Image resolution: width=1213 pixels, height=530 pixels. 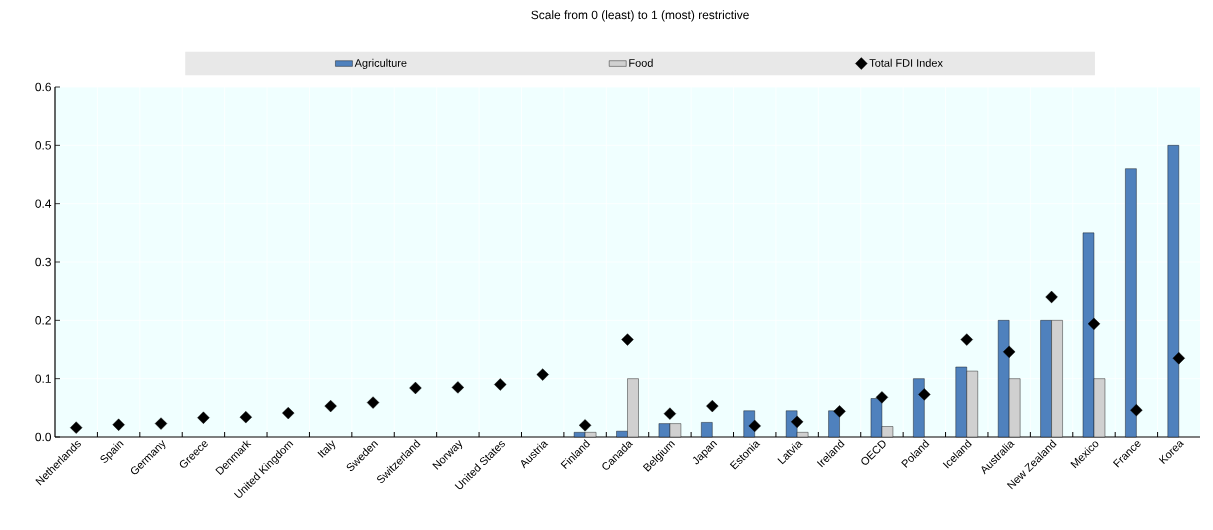 What do you see at coordinates (43, 87) in the screenshot?
I see `y-tick-label: 0.6` at bounding box center [43, 87].